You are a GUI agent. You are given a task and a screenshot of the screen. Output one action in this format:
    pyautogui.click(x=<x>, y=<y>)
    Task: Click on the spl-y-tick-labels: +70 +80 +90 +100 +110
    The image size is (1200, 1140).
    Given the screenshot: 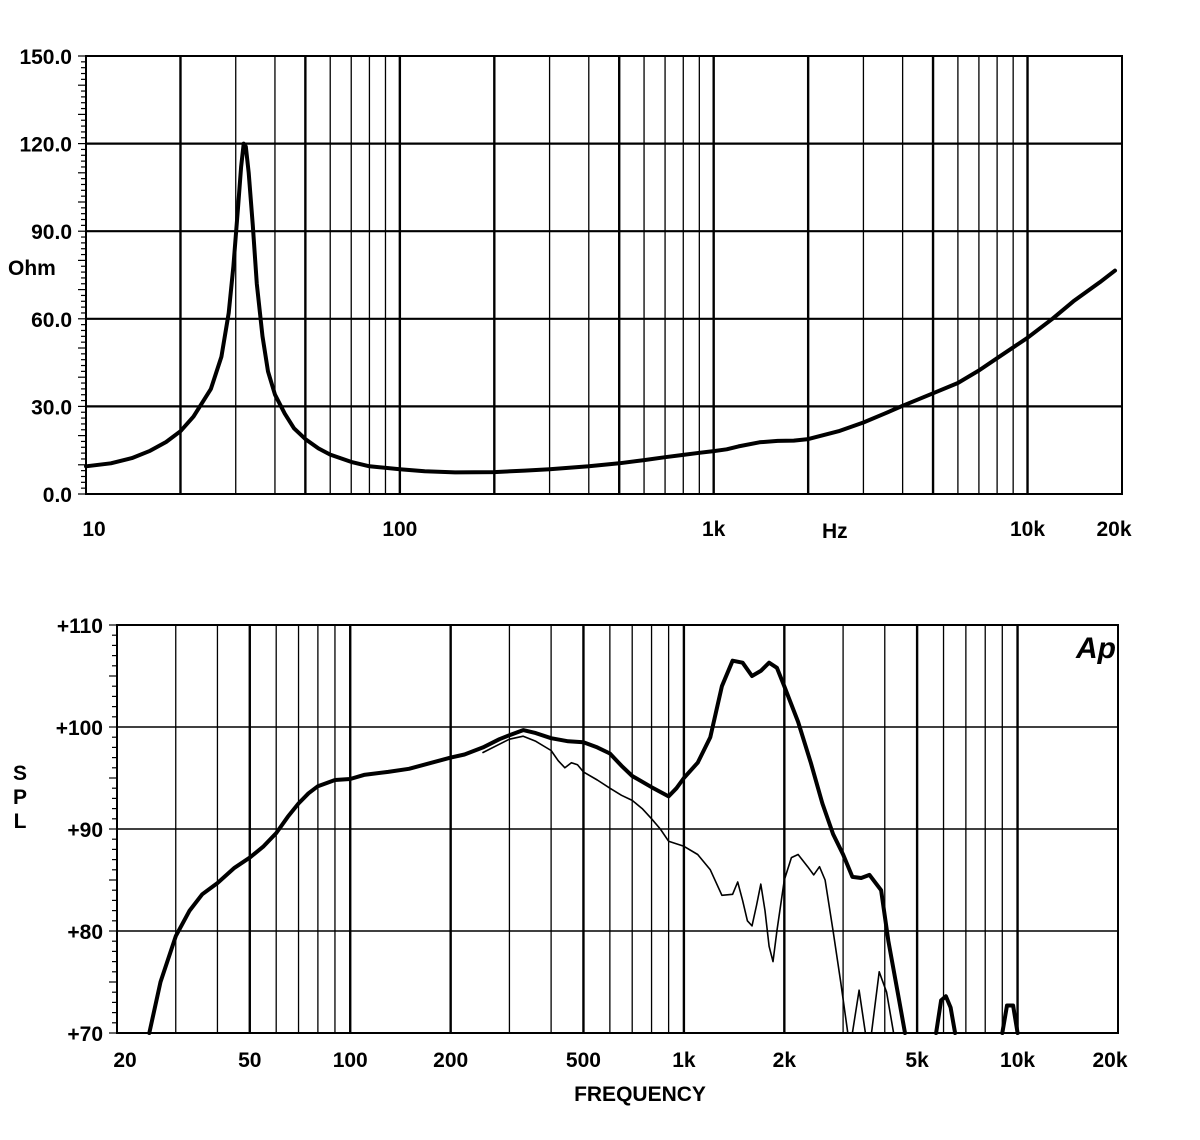 What is the action you would take?
    pyautogui.click(x=79, y=830)
    